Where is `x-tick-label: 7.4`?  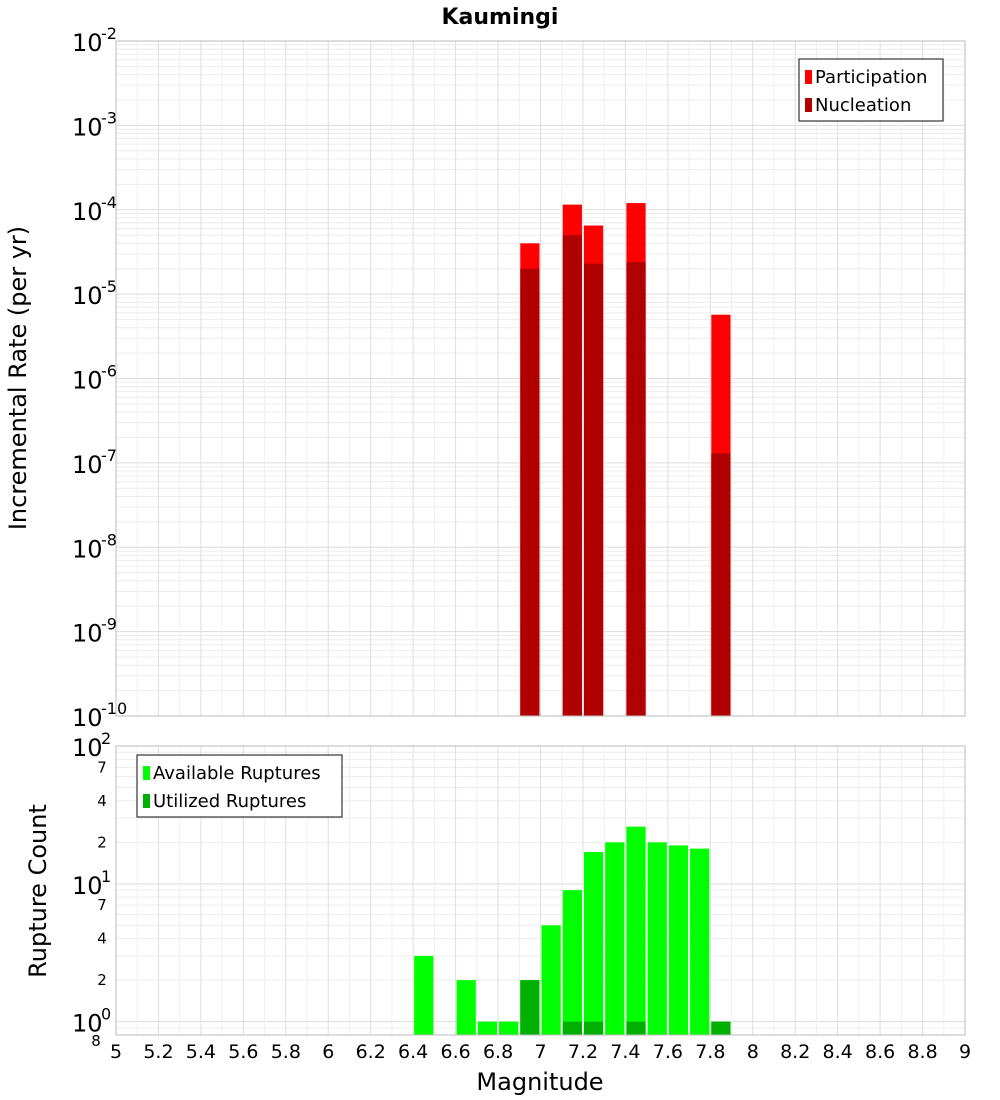 x-tick-label: 7.4 is located at coordinates (625, 1052).